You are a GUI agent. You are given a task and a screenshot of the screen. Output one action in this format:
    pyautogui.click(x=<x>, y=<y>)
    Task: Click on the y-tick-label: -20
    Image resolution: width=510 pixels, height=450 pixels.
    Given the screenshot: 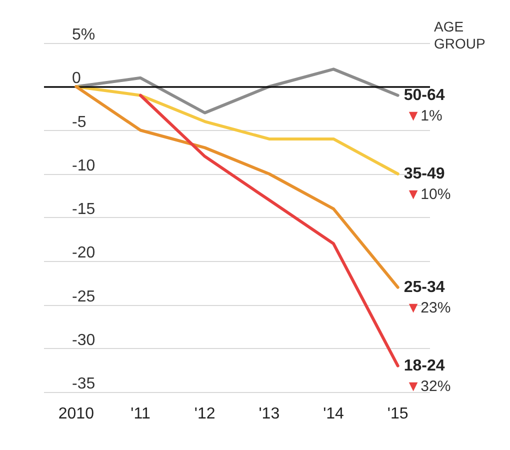 What is the action you would take?
    pyautogui.click(x=84, y=253)
    